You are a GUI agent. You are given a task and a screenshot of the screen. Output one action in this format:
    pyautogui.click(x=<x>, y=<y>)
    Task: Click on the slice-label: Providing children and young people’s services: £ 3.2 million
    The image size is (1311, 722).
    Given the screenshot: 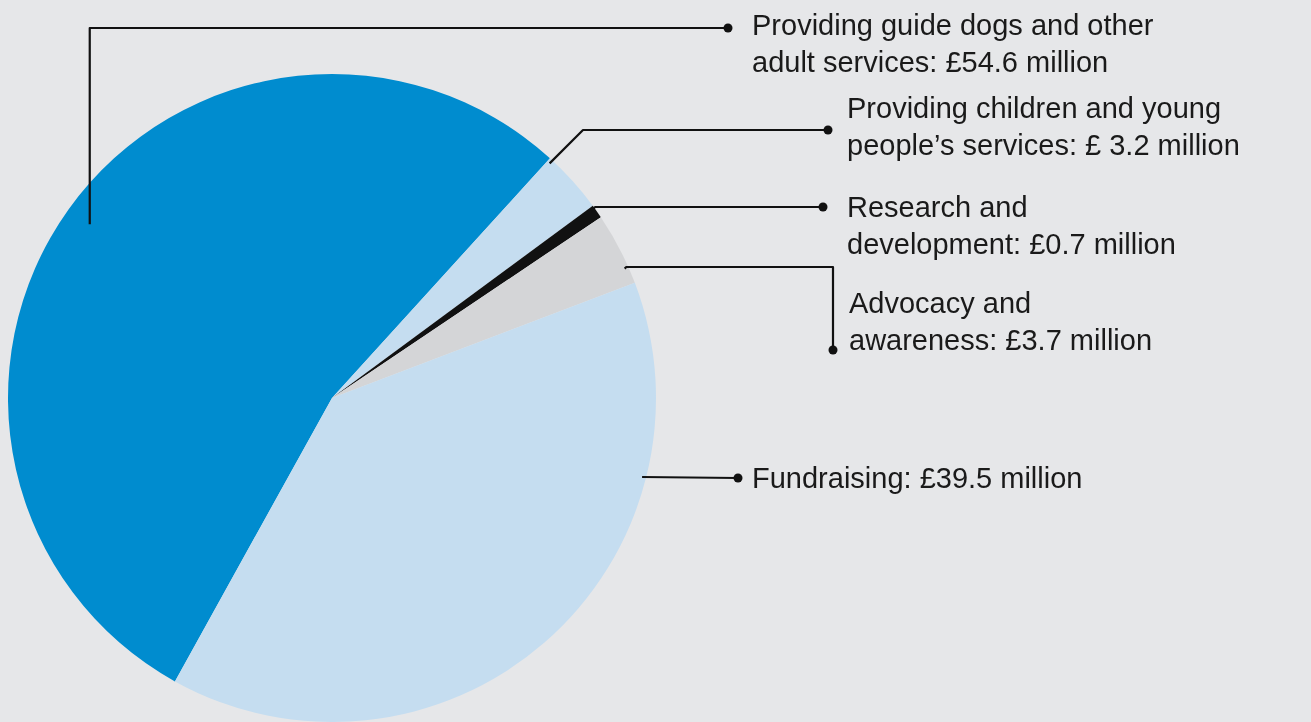 What is the action you would take?
    pyautogui.click(x=1043, y=126)
    